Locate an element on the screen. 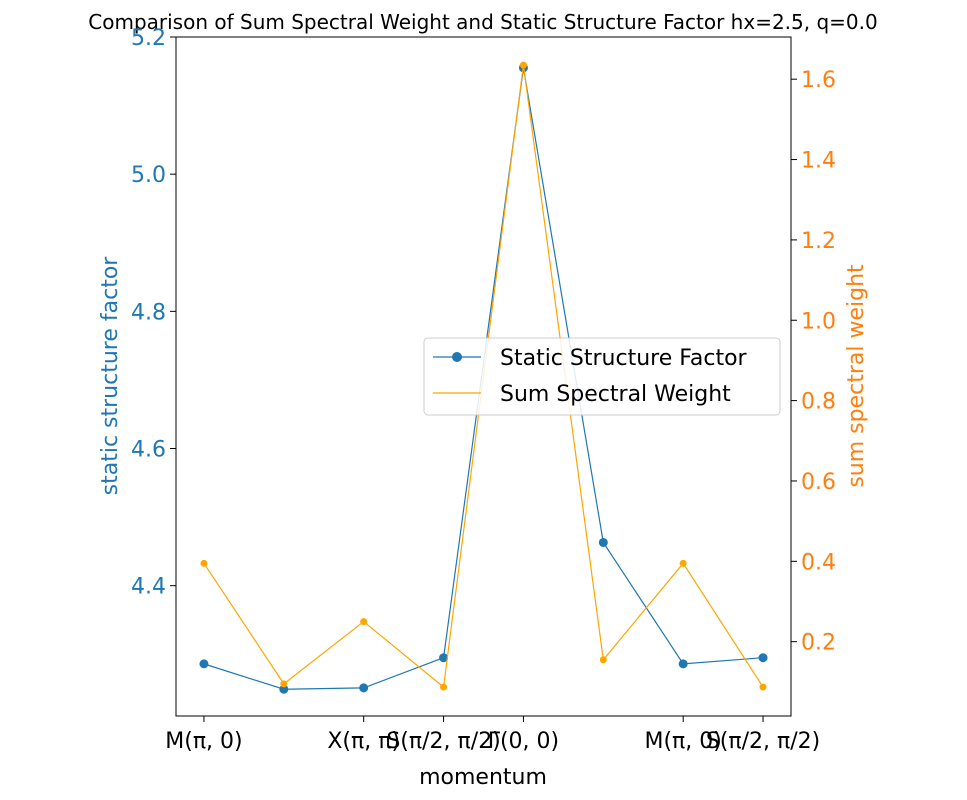  right-tick-label: 1.6 is located at coordinates (818, 80).